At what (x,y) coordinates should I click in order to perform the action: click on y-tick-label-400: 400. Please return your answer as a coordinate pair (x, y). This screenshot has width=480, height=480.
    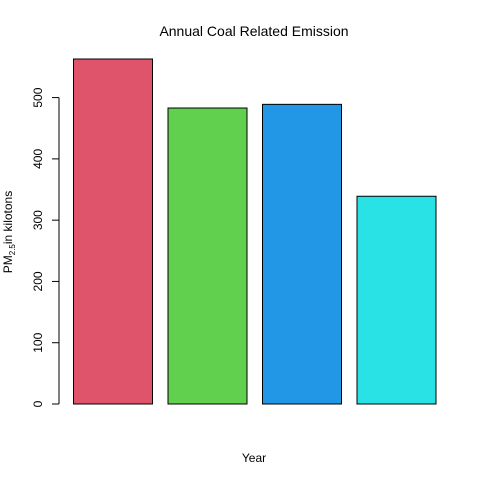
    Looking at the image, I should click on (38, 159).